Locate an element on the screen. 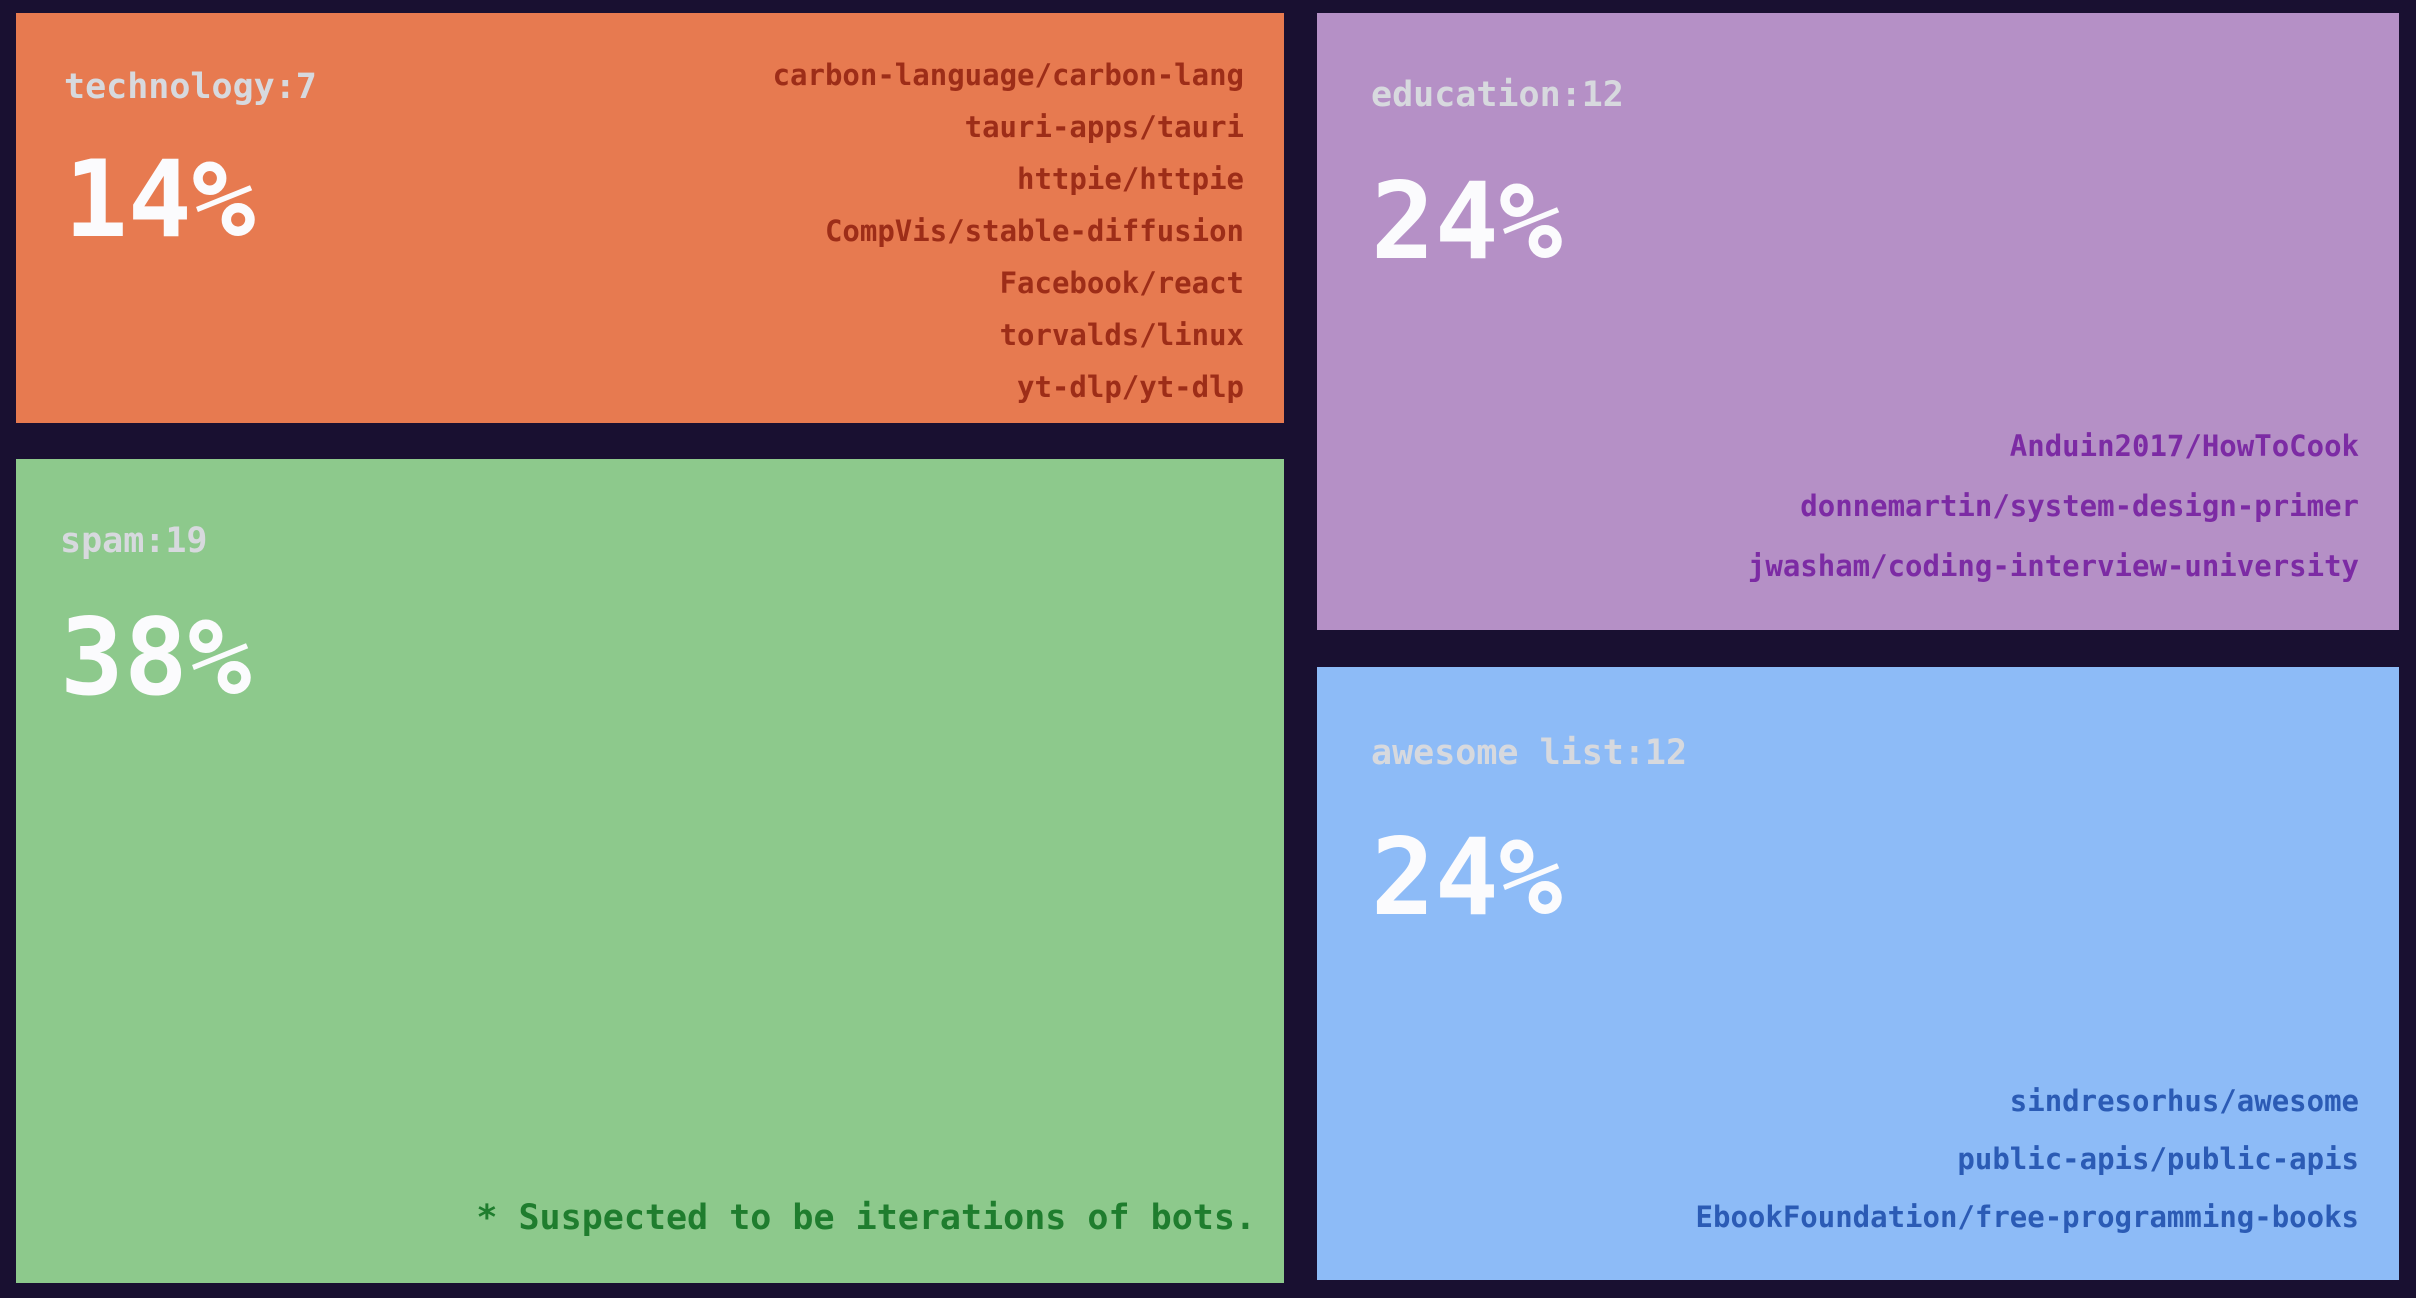 This screenshot has height=1298, width=2416. repo-item: torvalds/linux is located at coordinates (1121, 335).